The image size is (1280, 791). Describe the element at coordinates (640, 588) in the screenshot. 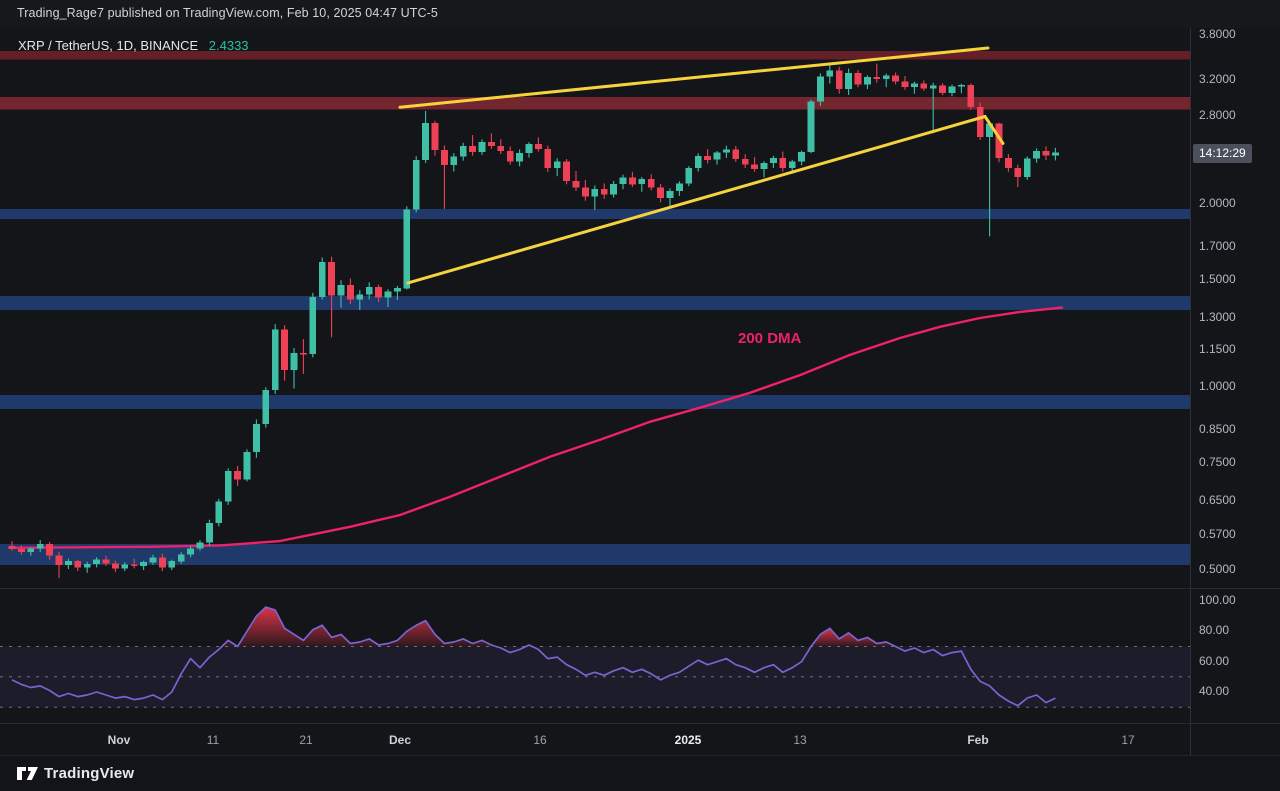

I see `pane-separator` at that location.